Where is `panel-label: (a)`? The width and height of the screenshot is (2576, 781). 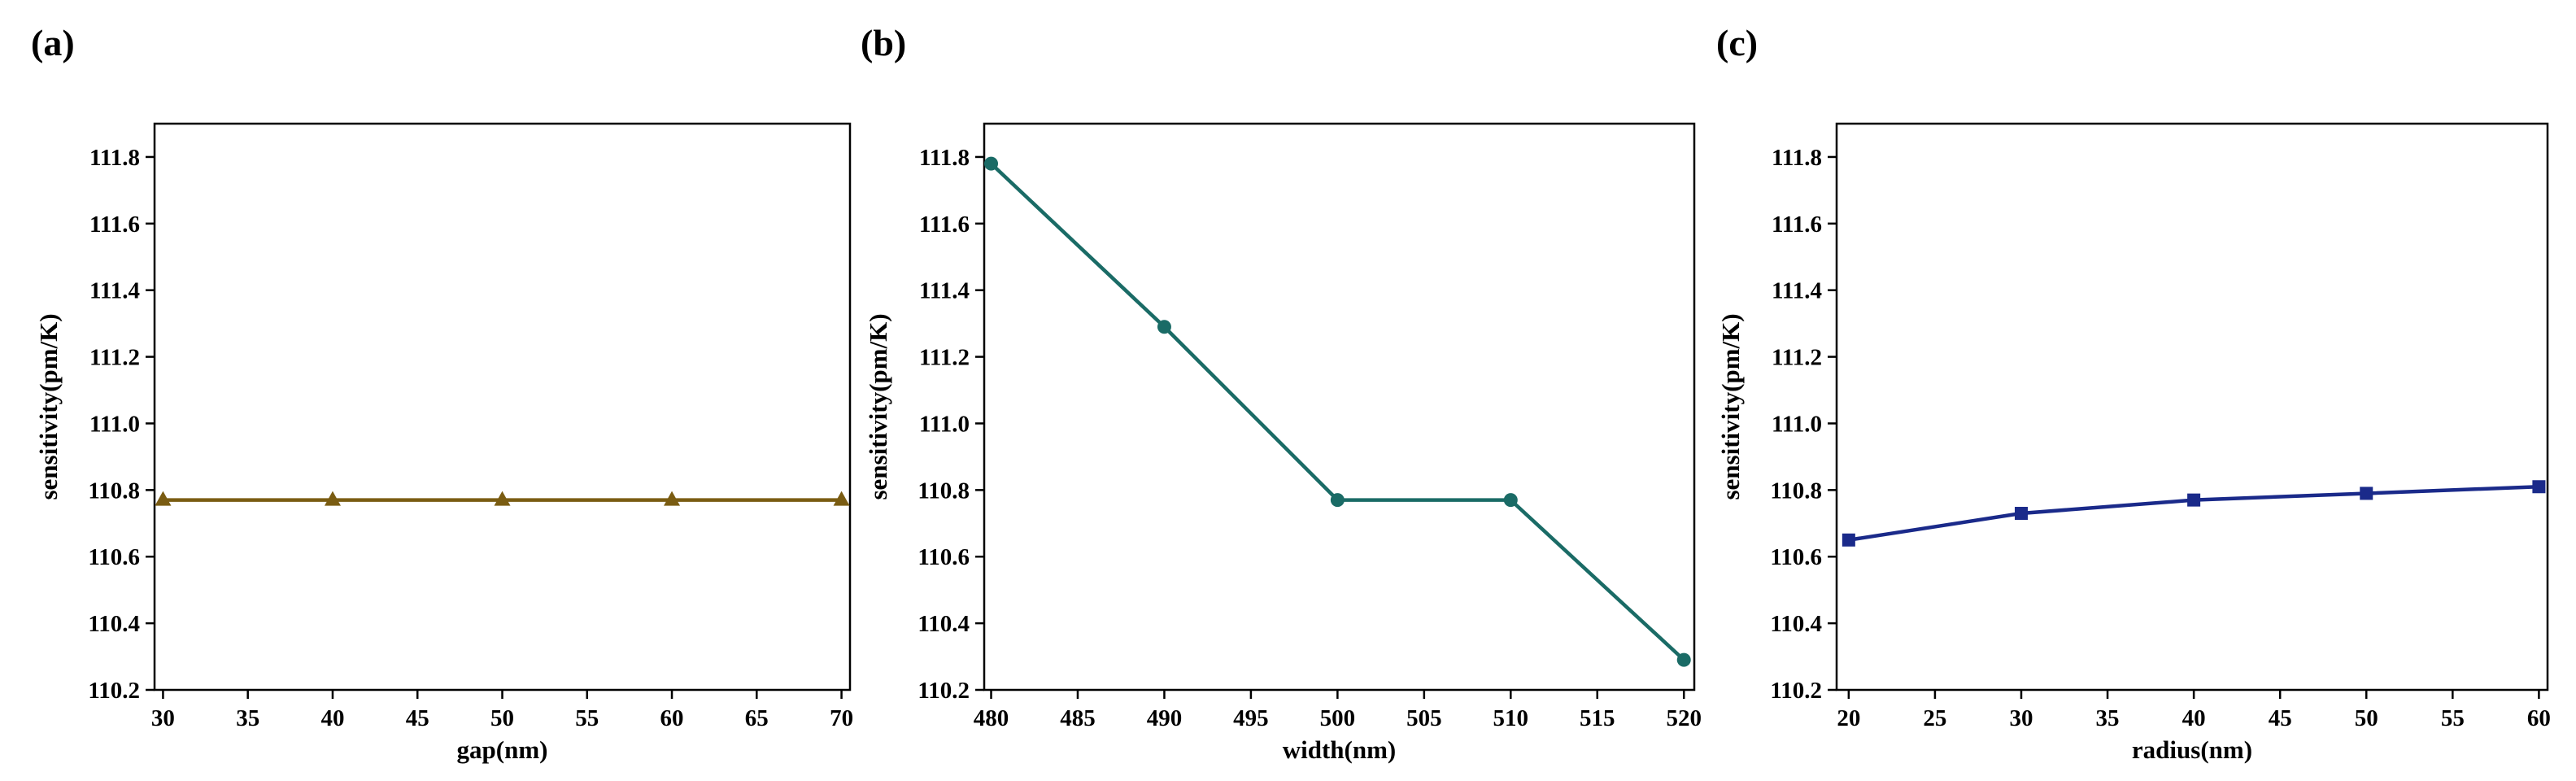 panel-label: (a) is located at coordinates (53, 42).